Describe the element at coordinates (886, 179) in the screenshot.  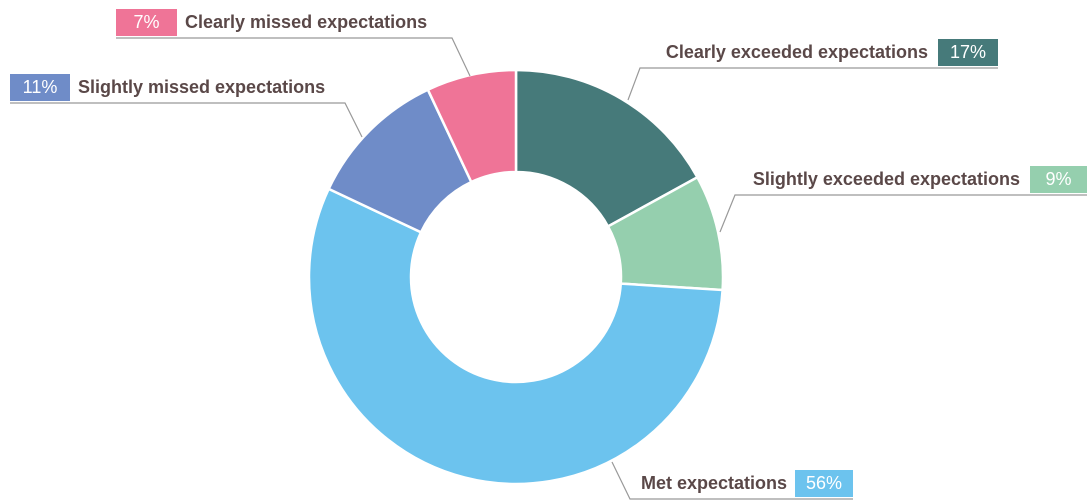
I see `category-label: Slightly exceeded expectations` at that location.